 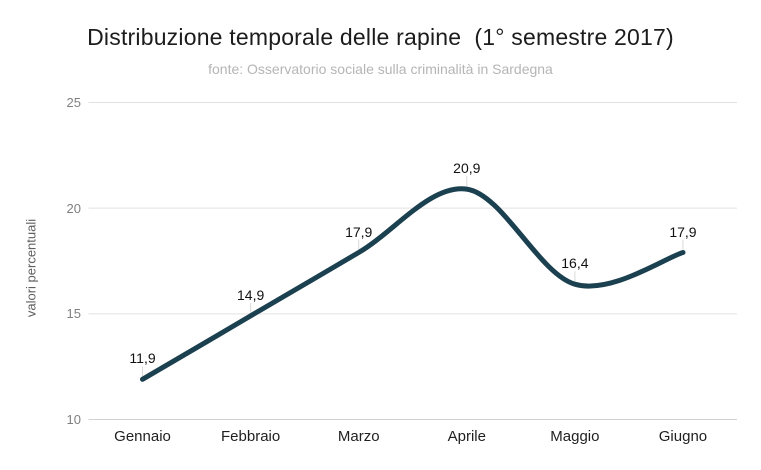 What do you see at coordinates (73, 102) in the screenshot?
I see `y-tick-label-25: 25` at bounding box center [73, 102].